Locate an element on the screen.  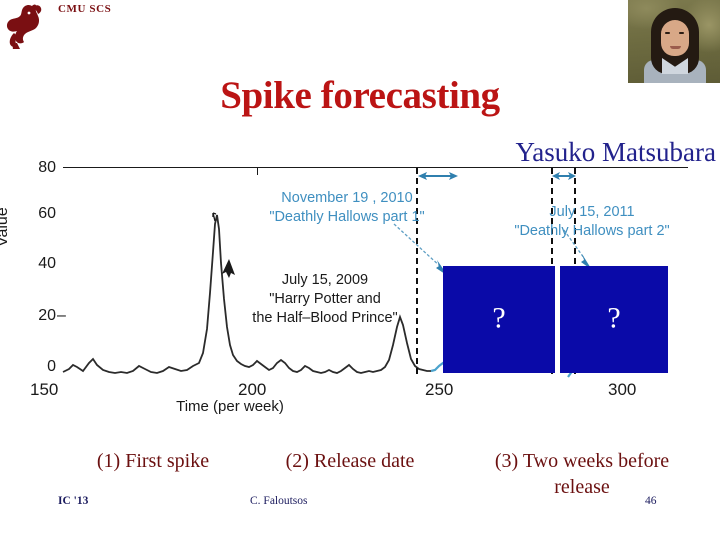
portrait-eye-left is located at coordinates (667, 33).